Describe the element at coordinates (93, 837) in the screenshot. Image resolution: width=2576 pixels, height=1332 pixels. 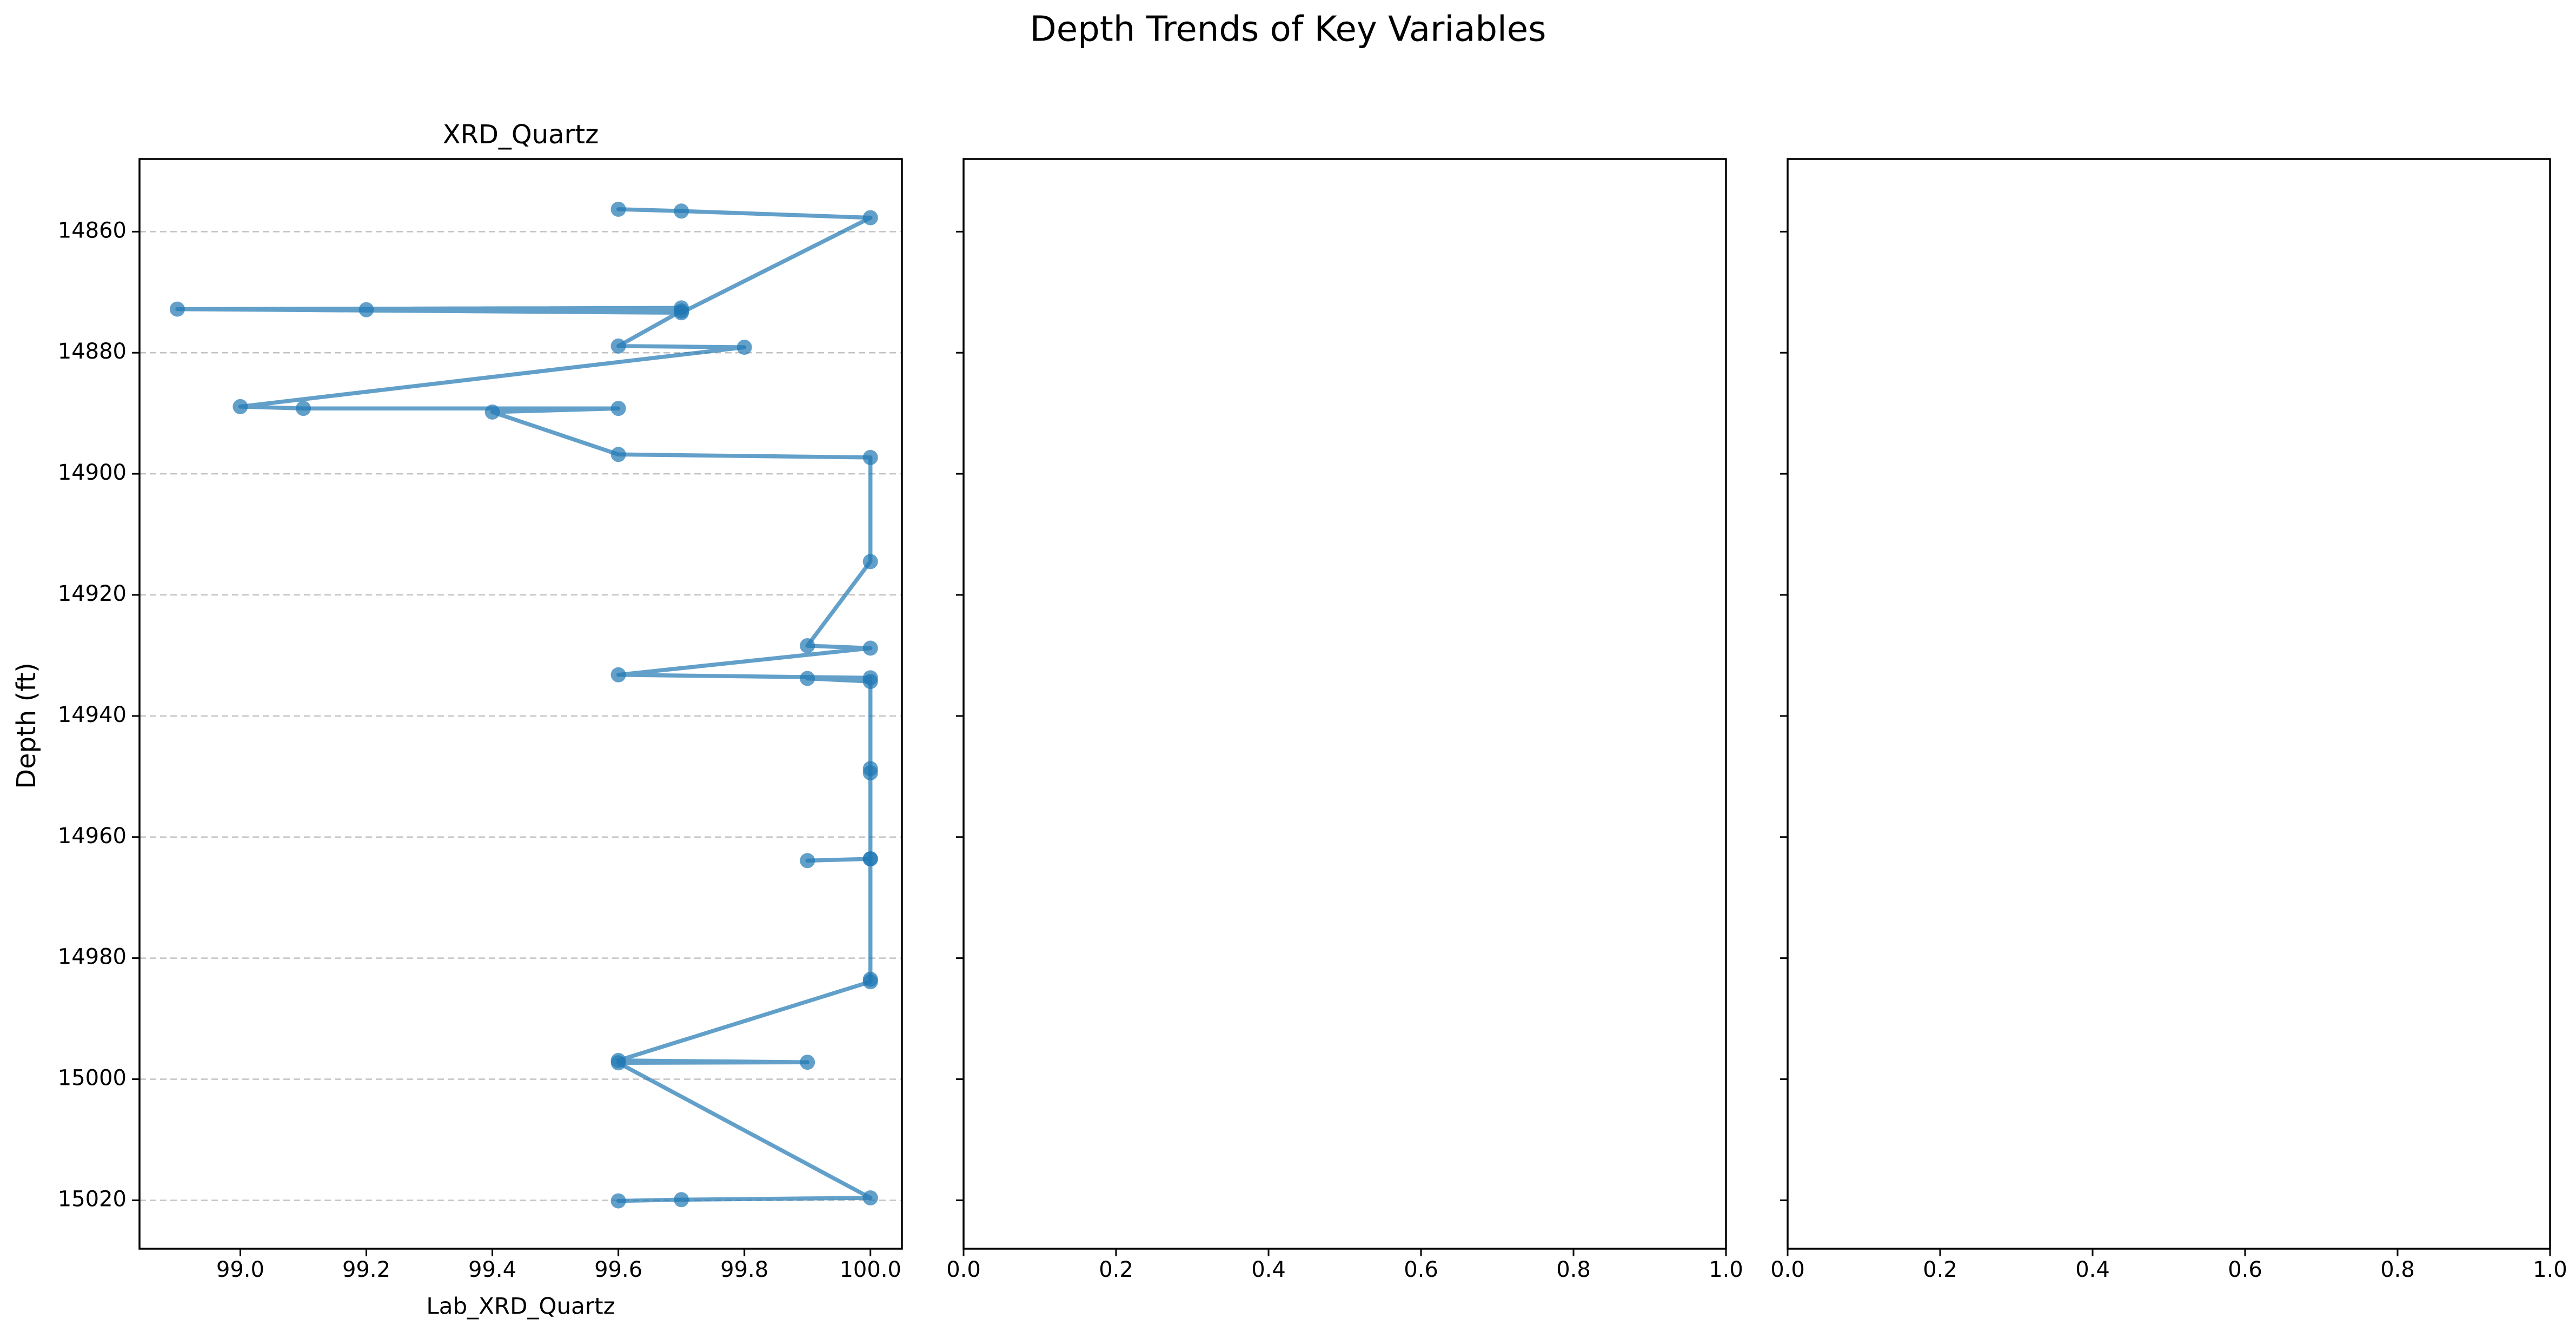
I see `y-tick-label: 14960` at that location.